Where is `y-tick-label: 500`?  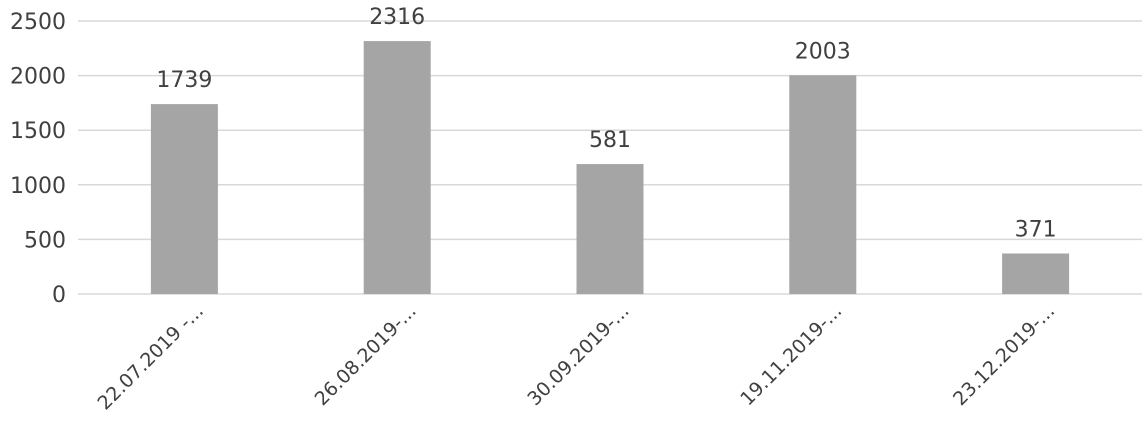 y-tick-label: 500 is located at coordinates (45, 240).